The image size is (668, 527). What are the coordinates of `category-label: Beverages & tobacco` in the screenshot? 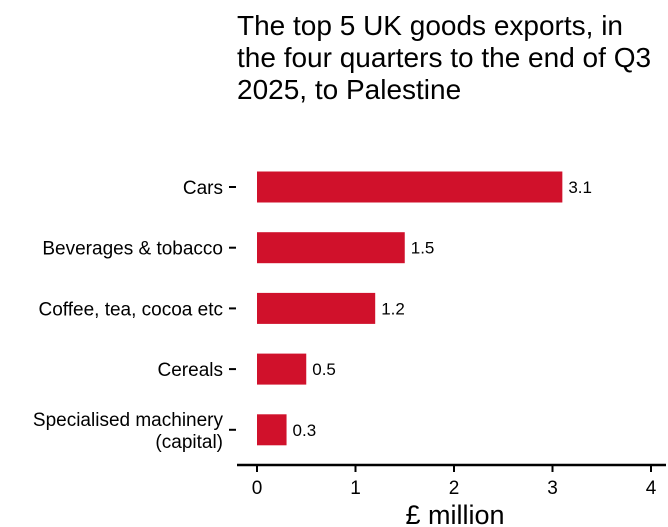 It's located at (132, 249).